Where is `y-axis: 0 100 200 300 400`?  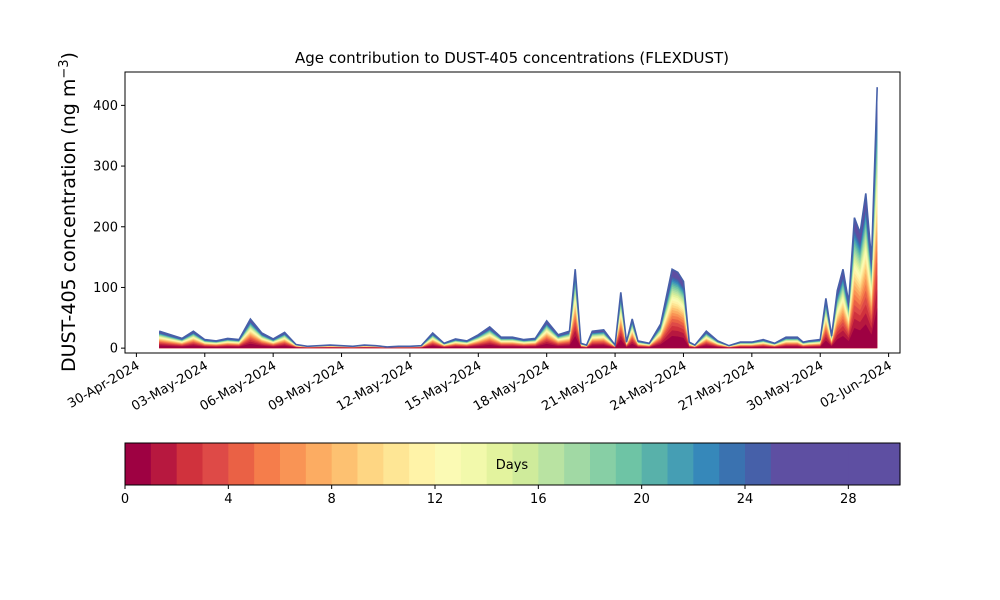
y-axis: 0 100 200 300 400 is located at coordinates (109, 228).